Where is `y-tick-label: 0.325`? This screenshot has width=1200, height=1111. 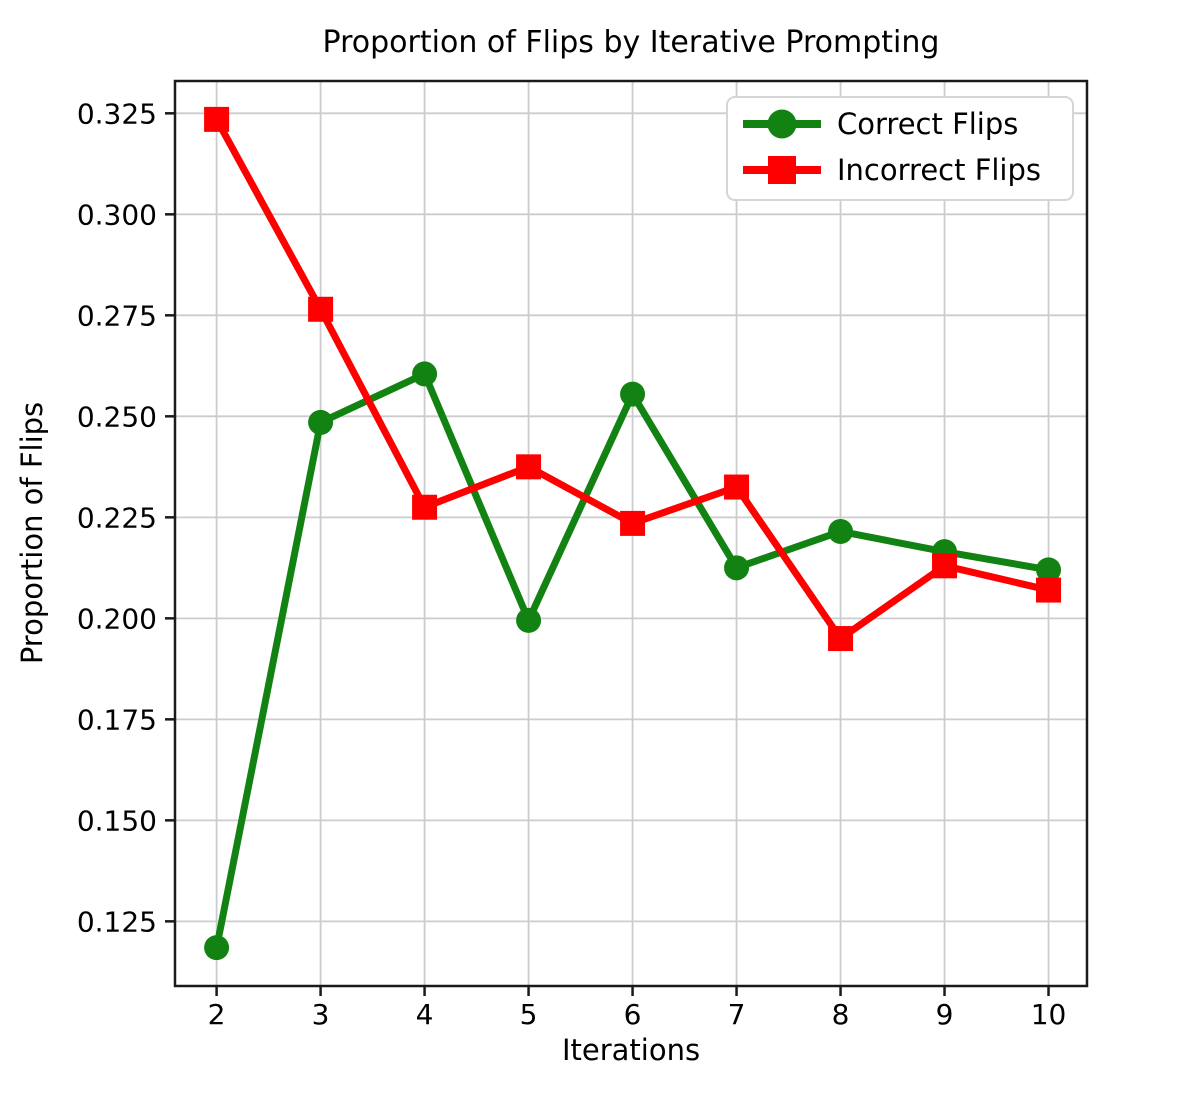 y-tick-label: 0.325 is located at coordinates (117, 113).